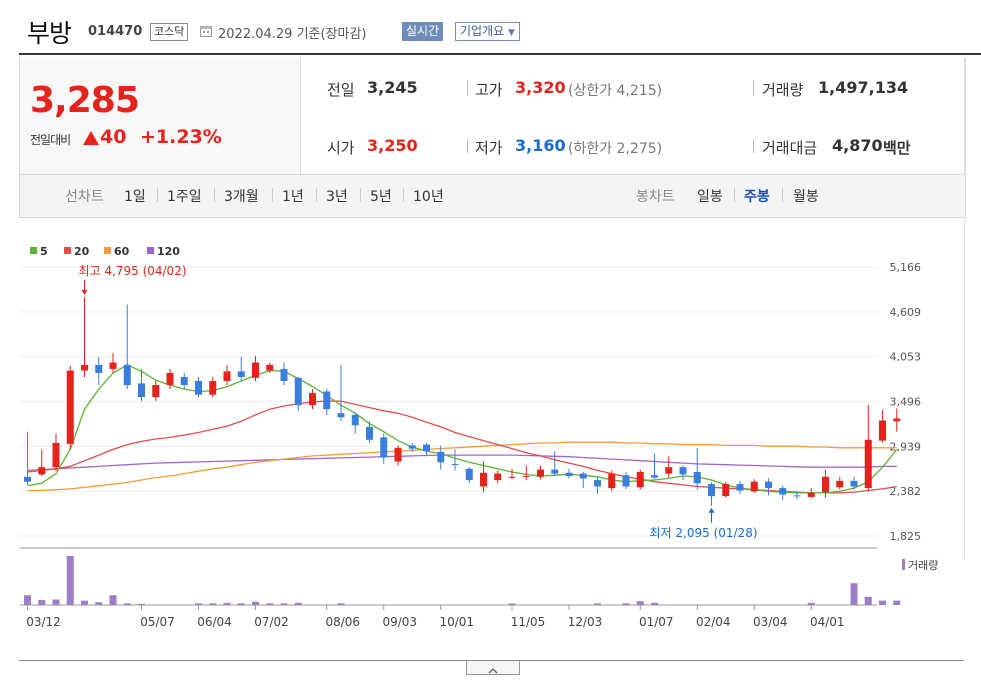  Describe the element at coordinates (342, 622) in the screenshot. I see `x-tick-label: 08/06` at that location.